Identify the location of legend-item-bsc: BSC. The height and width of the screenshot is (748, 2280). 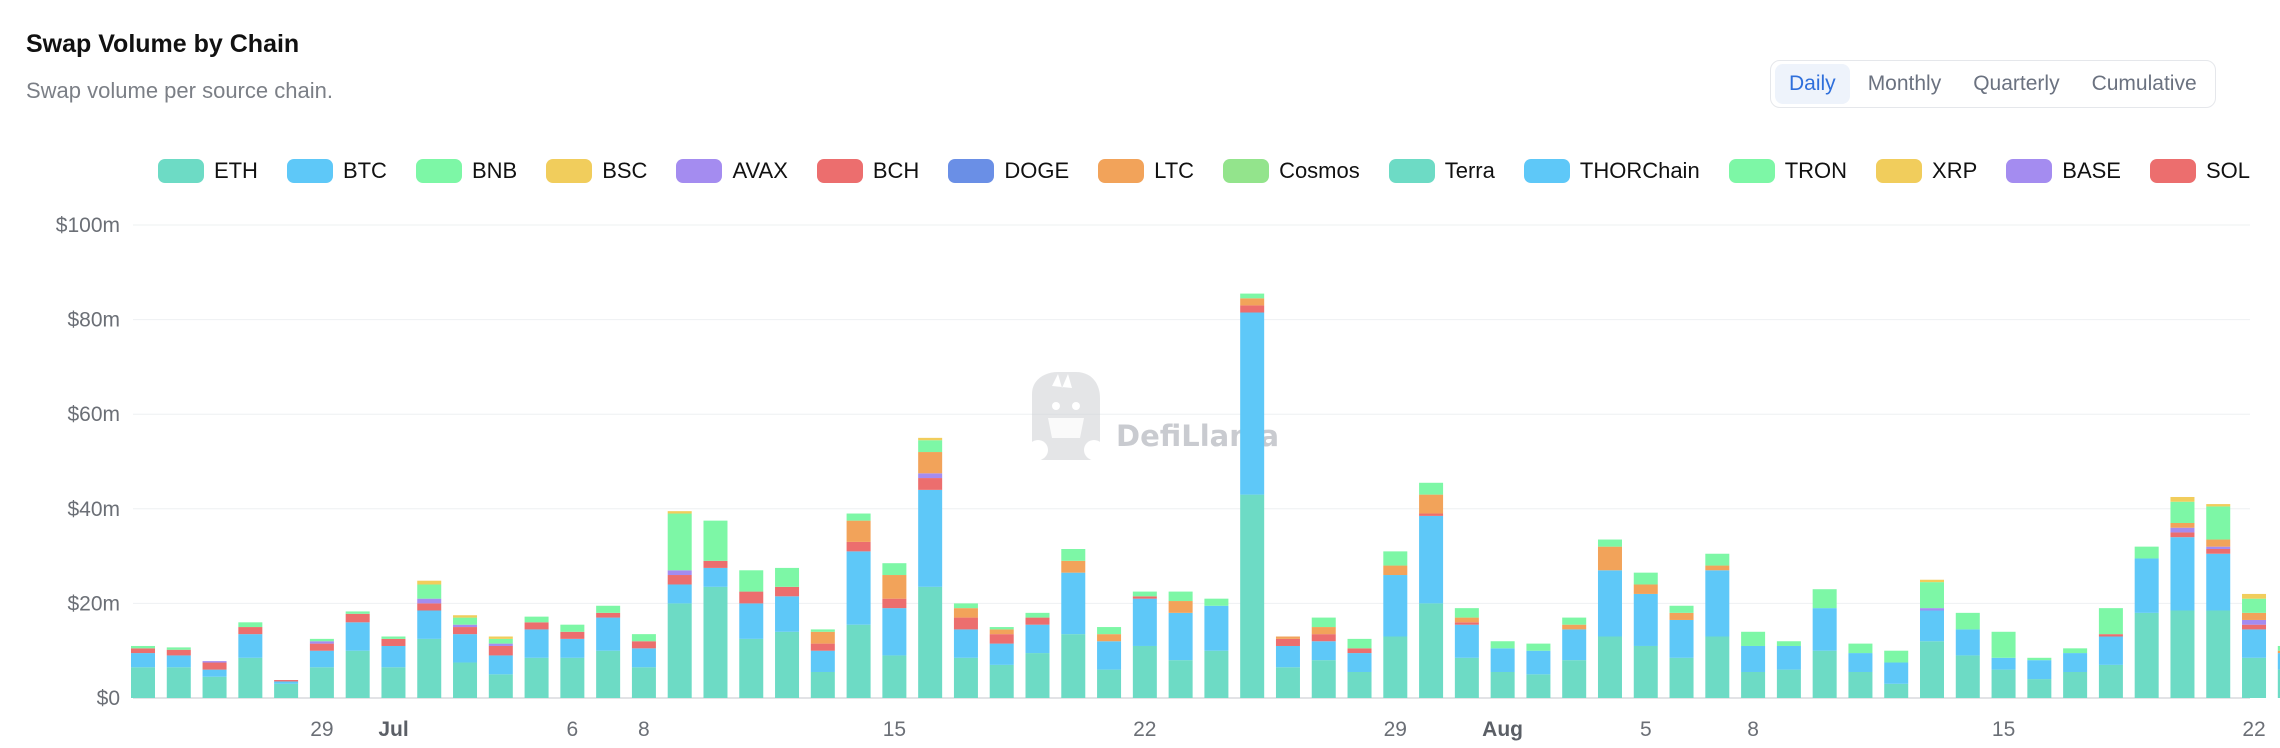
(596, 171).